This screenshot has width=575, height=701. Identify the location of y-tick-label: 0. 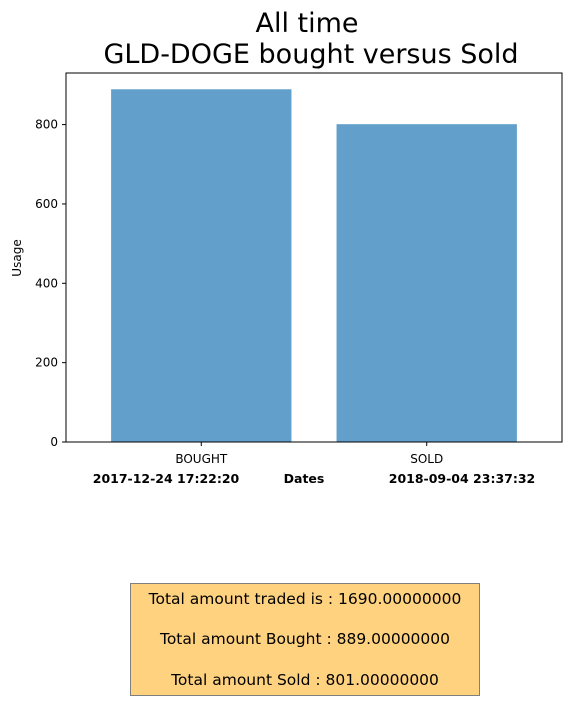
(54, 442).